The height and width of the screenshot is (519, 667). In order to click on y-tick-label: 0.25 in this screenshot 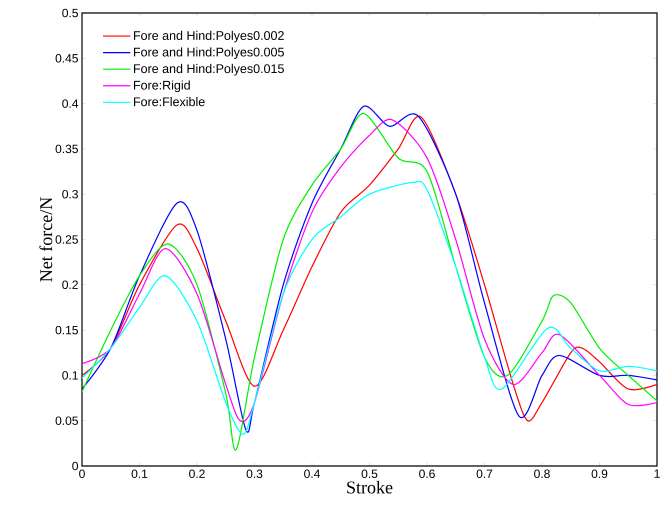, I will do `click(67, 239)`.